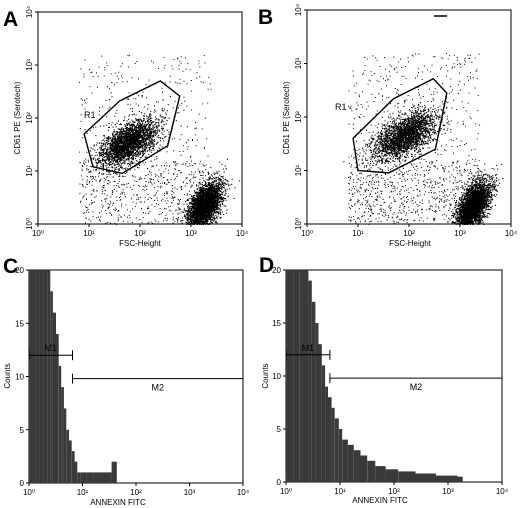  I want to click on panel-letter-c: C, so click(10, 266).